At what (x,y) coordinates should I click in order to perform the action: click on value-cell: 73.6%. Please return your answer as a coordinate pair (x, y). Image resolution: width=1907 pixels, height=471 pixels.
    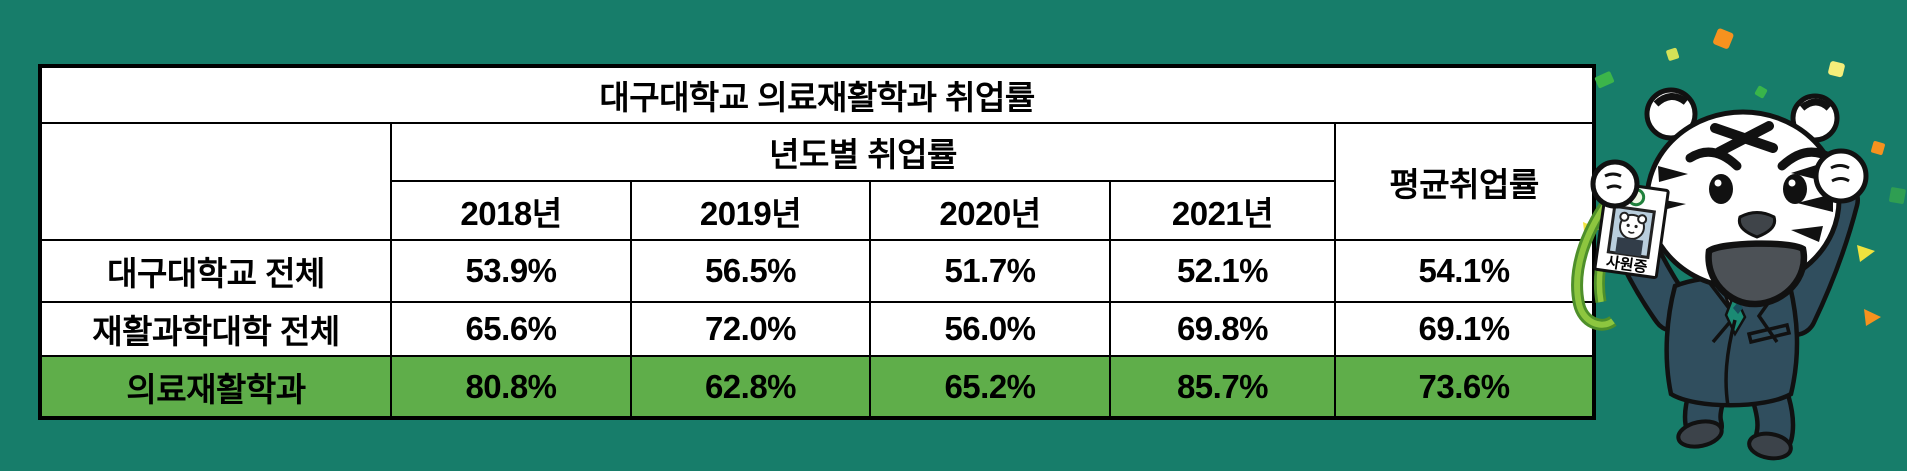
    Looking at the image, I should click on (1464, 387).